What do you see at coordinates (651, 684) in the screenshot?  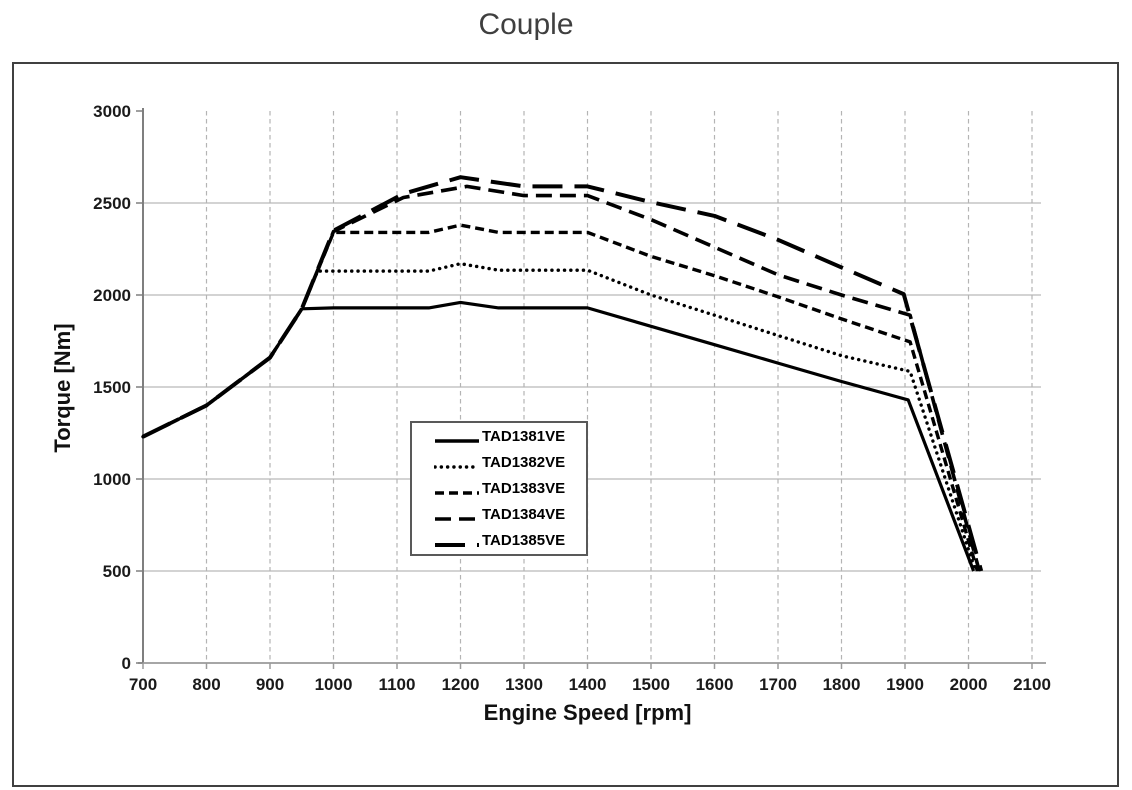 I see `x-tick-label: 1500` at bounding box center [651, 684].